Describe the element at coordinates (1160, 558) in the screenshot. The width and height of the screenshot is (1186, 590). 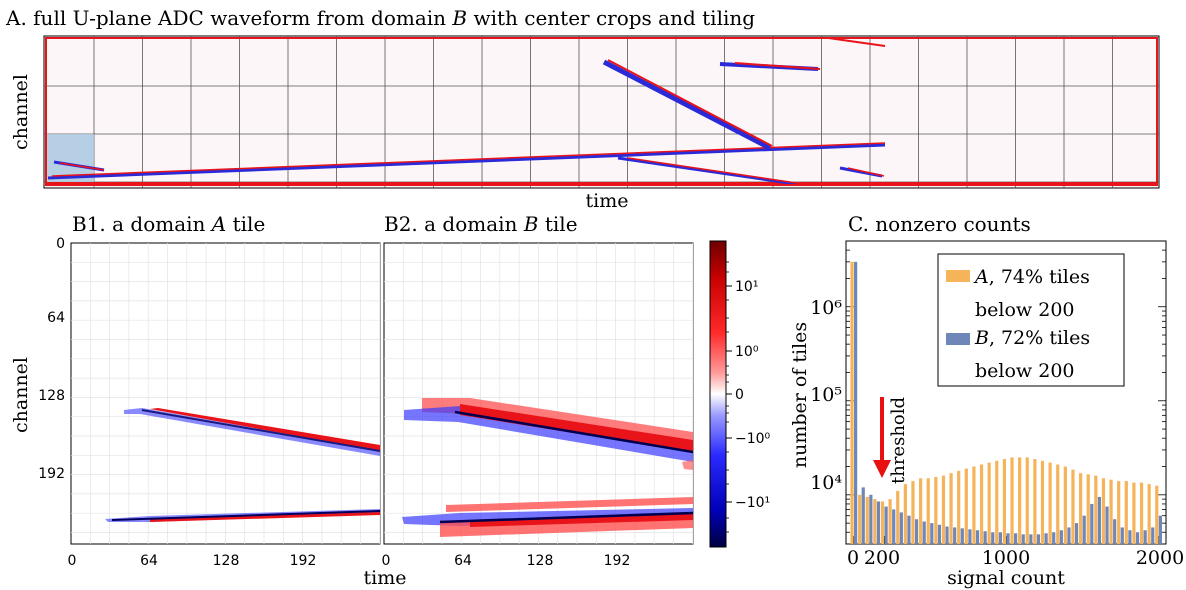
I see `c-xtick-2000: 2000` at that location.